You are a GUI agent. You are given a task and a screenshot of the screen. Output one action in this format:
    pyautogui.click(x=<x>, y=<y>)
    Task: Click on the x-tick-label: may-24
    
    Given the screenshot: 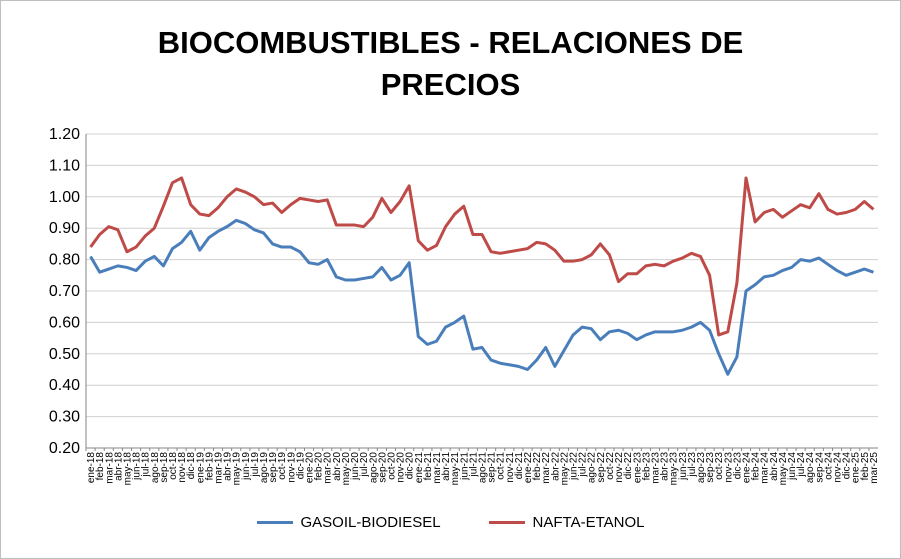 What is the action you would take?
    pyautogui.click(x=783, y=469)
    